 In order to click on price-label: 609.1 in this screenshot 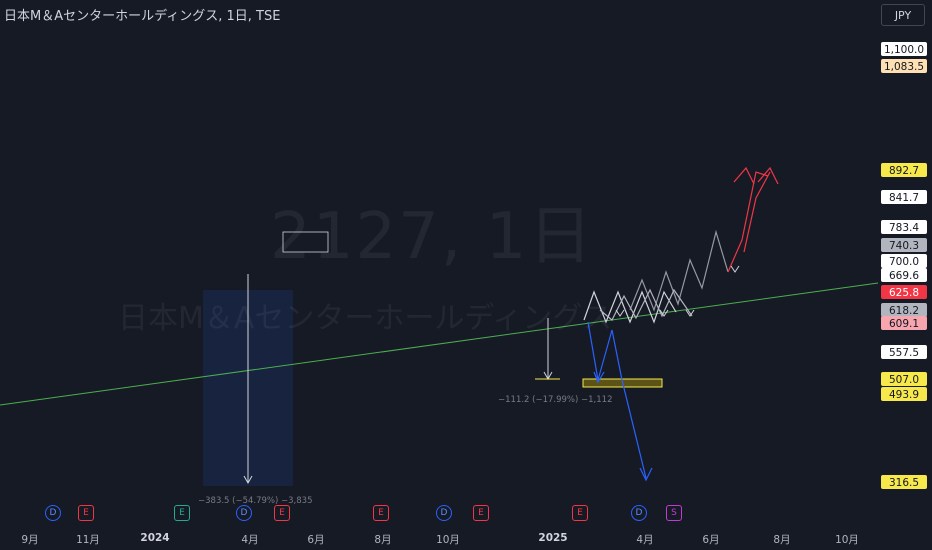, I will do `click(904, 323)`.